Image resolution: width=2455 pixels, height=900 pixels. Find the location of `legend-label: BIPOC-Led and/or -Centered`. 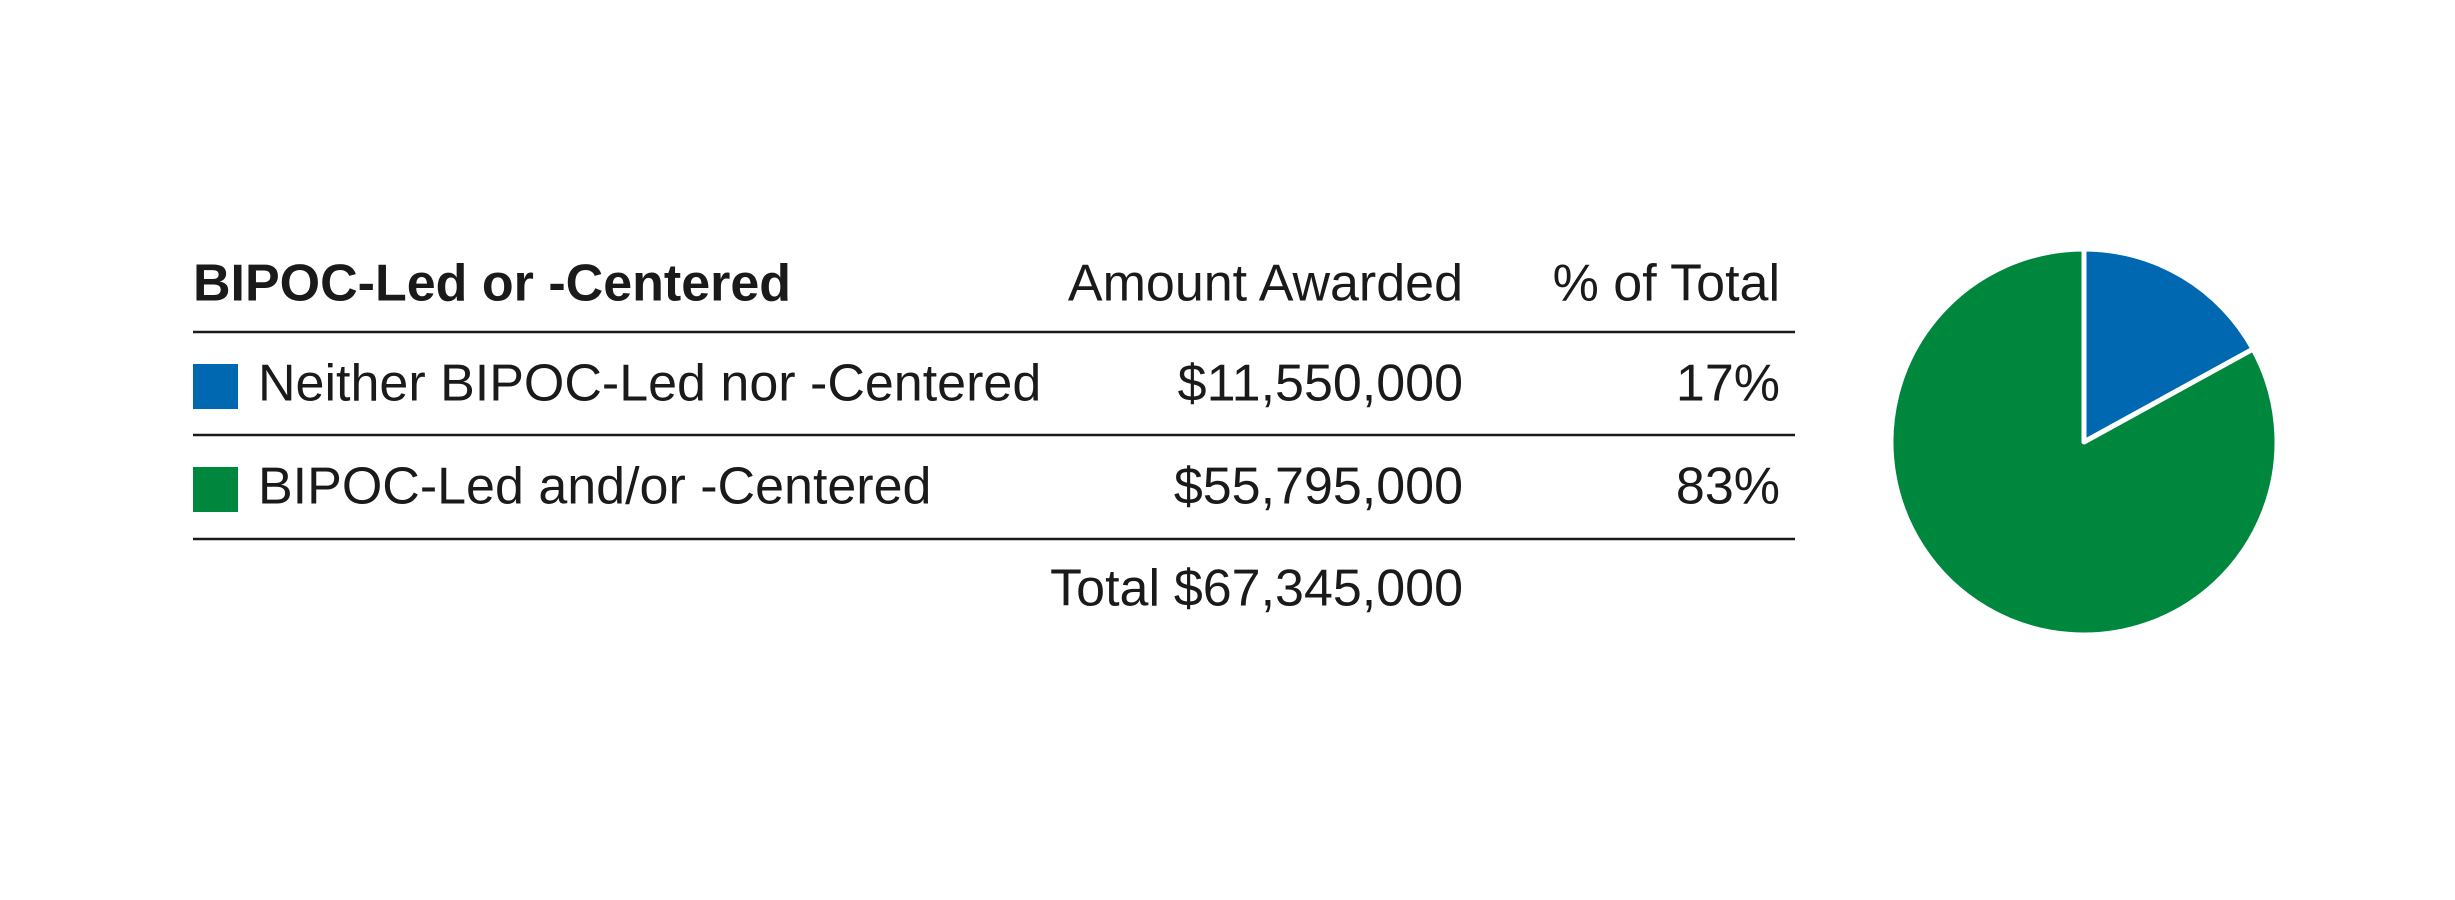

legend-label: BIPOC-Led and/or -Centered is located at coordinates (594, 487).